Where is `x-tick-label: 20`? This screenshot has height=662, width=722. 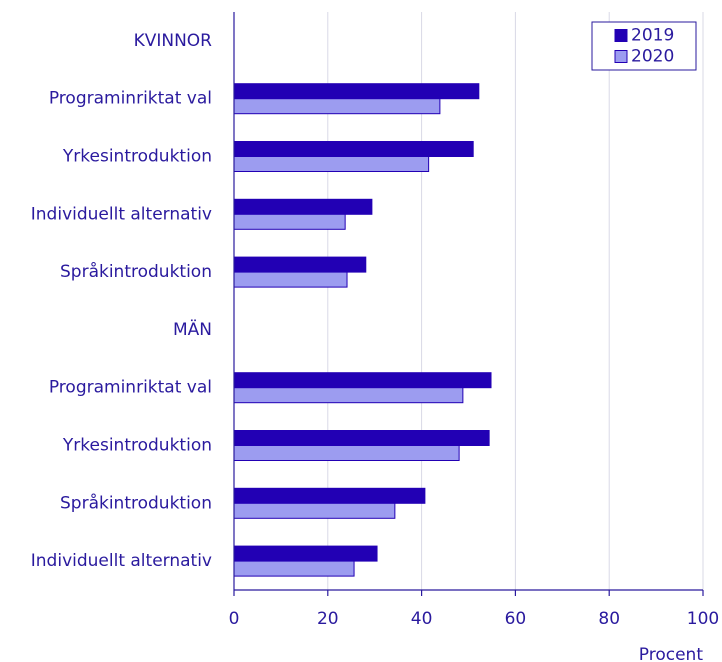 x-tick-label: 20 is located at coordinates (328, 619).